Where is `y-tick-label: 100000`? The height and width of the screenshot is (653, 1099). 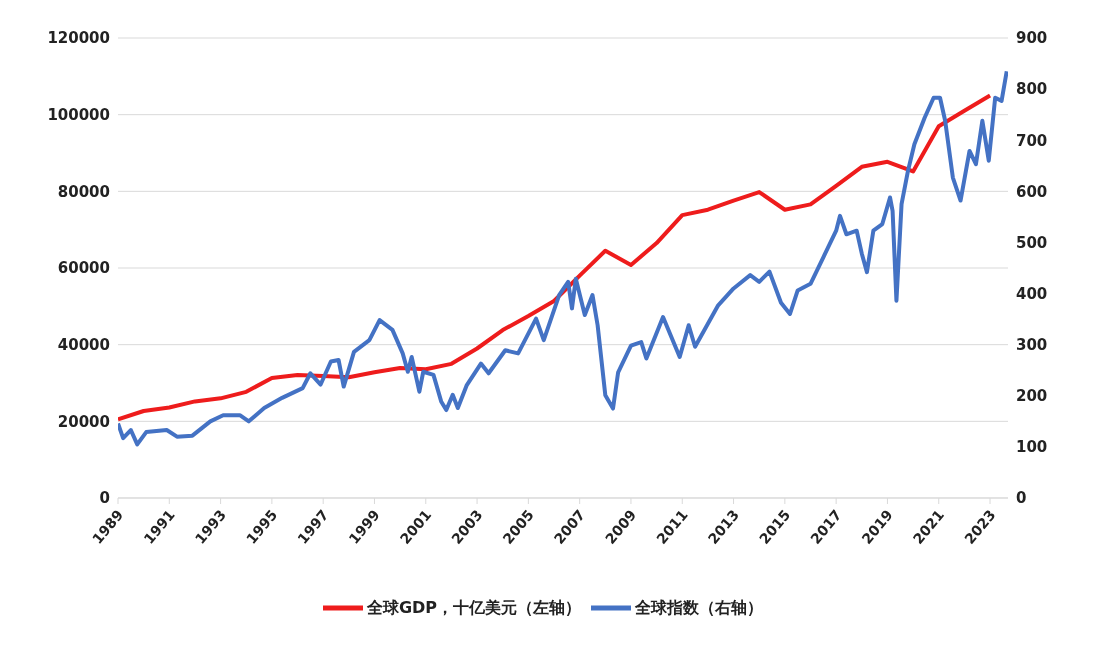
y-tick-label: 100000 is located at coordinates (78, 114).